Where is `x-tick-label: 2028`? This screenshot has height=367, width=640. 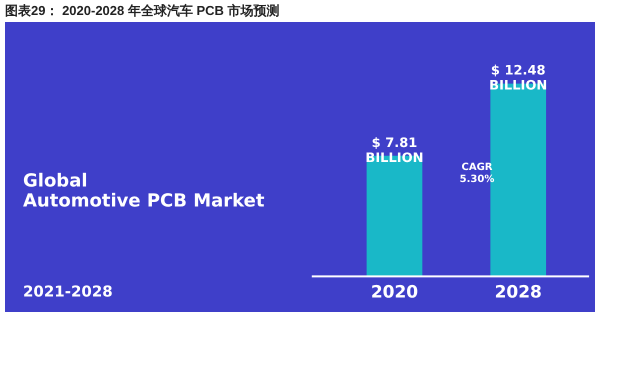
x-tick-label: 2028 is located at coordinates (518, 292).